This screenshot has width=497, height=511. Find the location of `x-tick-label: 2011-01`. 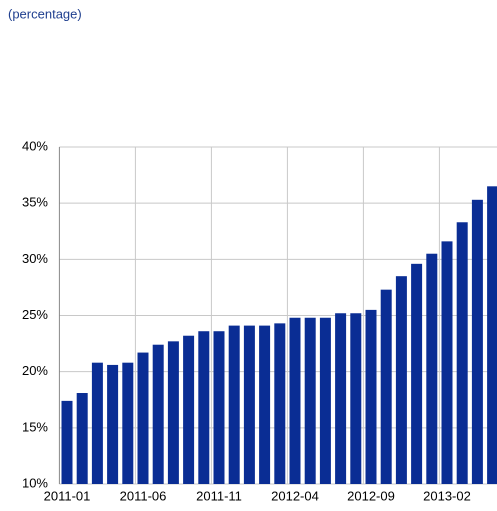

x-tick-label: 2011-01 is located at coordinates (67, 495).